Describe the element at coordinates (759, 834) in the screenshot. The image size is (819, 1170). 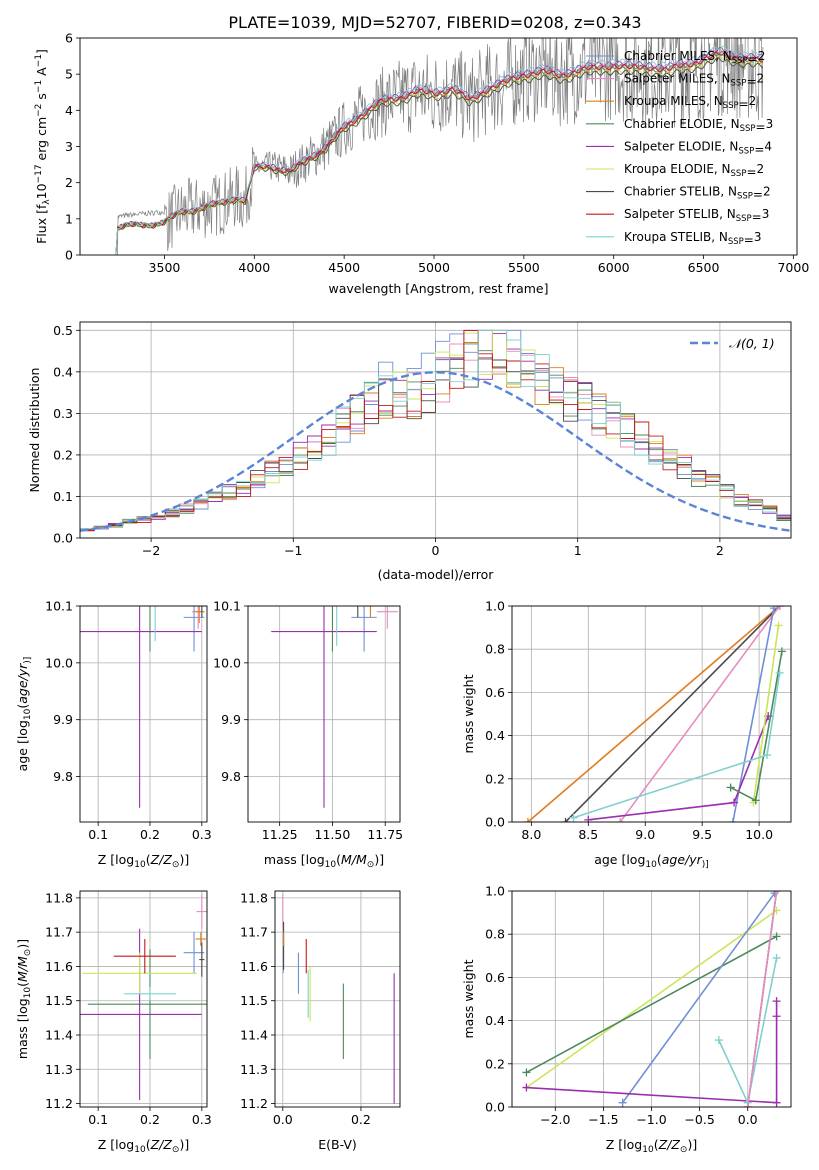
I see `x-tick-label: 10.0` at that location.